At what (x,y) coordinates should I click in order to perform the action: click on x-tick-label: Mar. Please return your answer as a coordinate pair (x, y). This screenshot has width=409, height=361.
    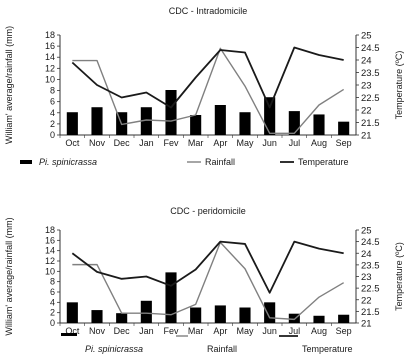
    Looking at the image, I should click on (196, 143).